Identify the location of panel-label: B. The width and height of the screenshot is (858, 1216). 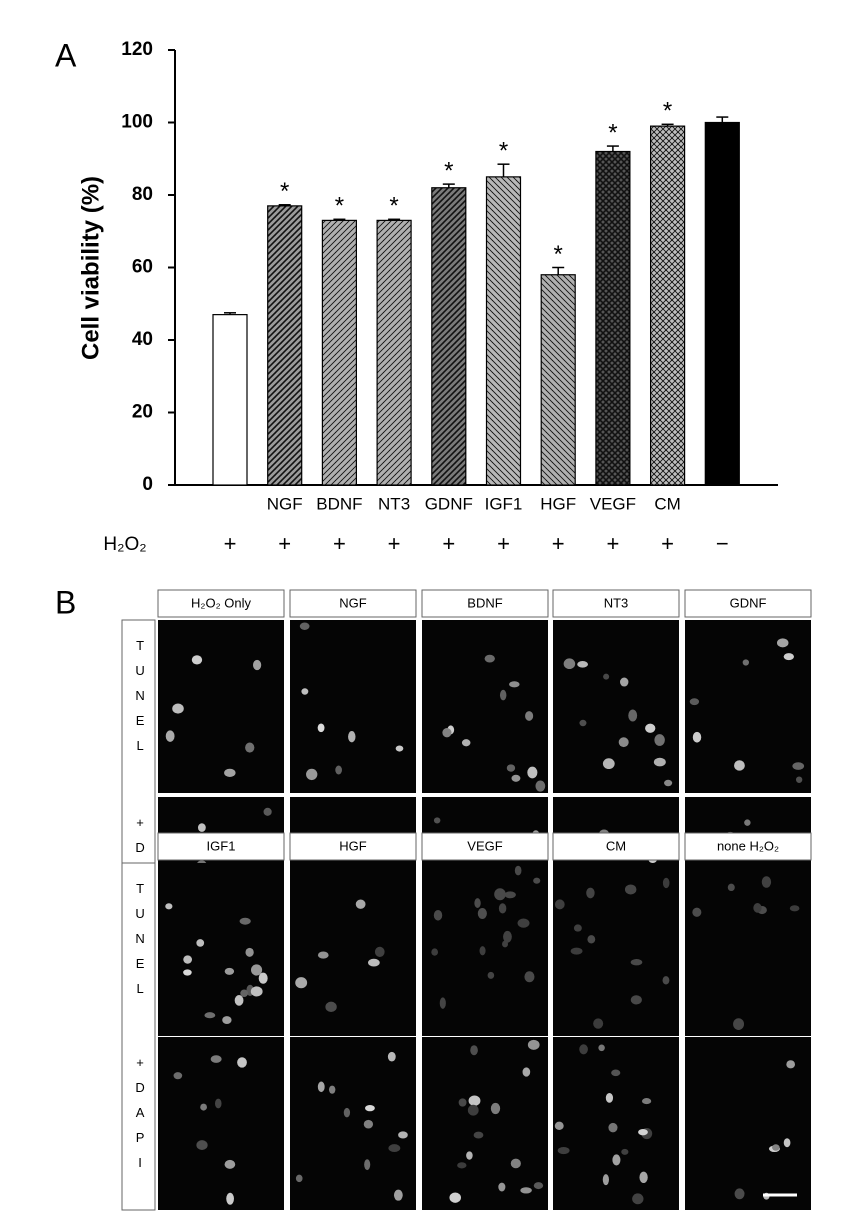
(65, 602).